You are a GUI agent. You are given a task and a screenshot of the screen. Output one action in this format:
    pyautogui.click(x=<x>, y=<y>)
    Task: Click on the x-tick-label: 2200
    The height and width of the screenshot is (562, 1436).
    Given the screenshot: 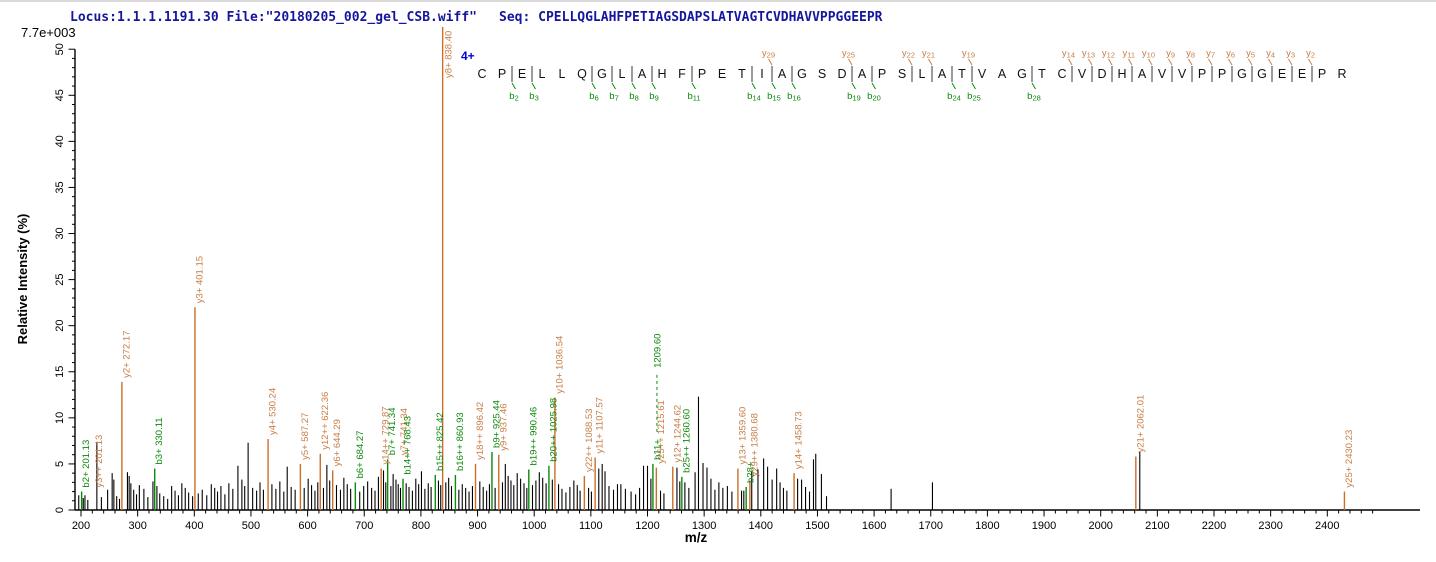 What is the action you would take?
    pyautogui.click(x=1214, y=526)
    